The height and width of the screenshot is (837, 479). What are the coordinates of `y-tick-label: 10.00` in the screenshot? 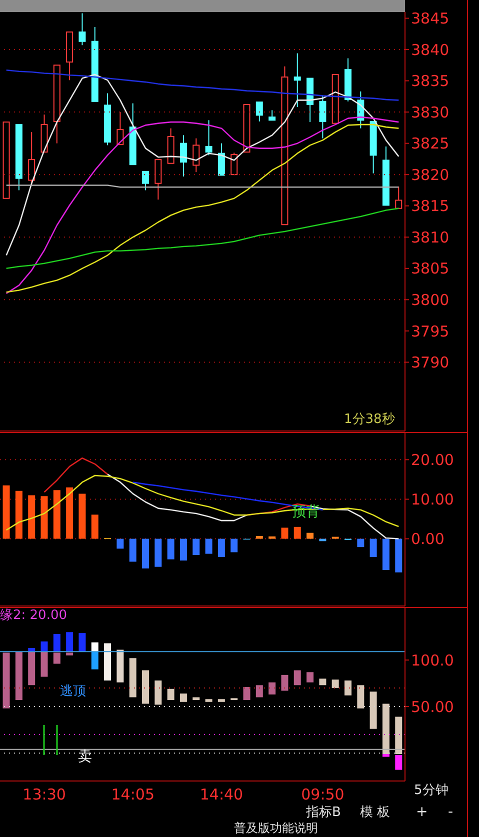 It's located at (432, 499).